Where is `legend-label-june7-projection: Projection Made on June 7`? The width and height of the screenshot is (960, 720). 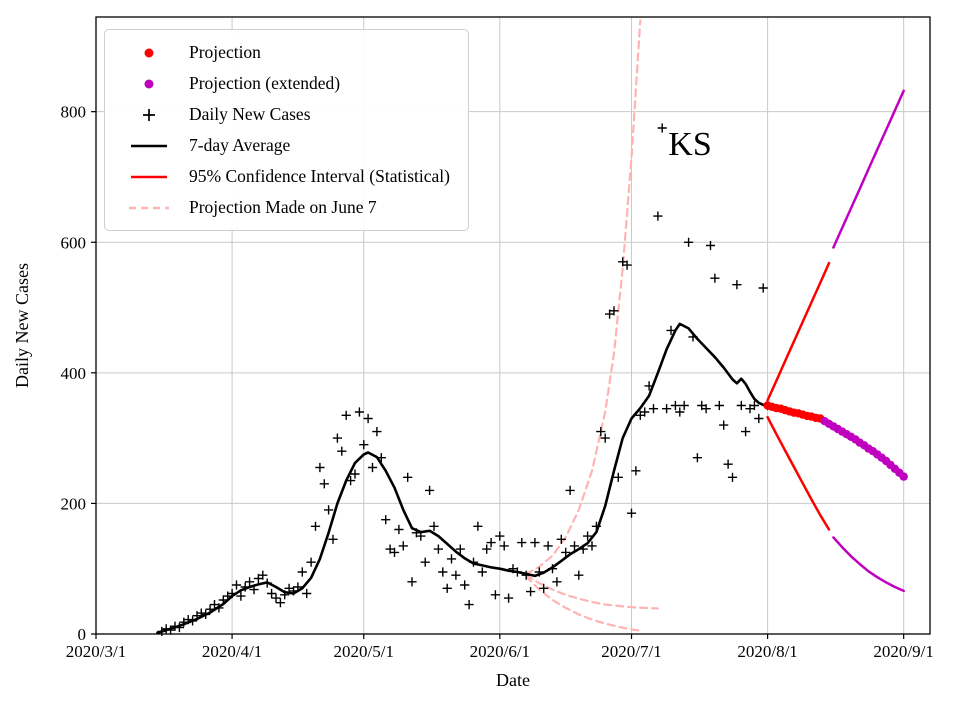 legend-label-june7-projection: Projection Made on June 7 is located at coordinates (283, 207).